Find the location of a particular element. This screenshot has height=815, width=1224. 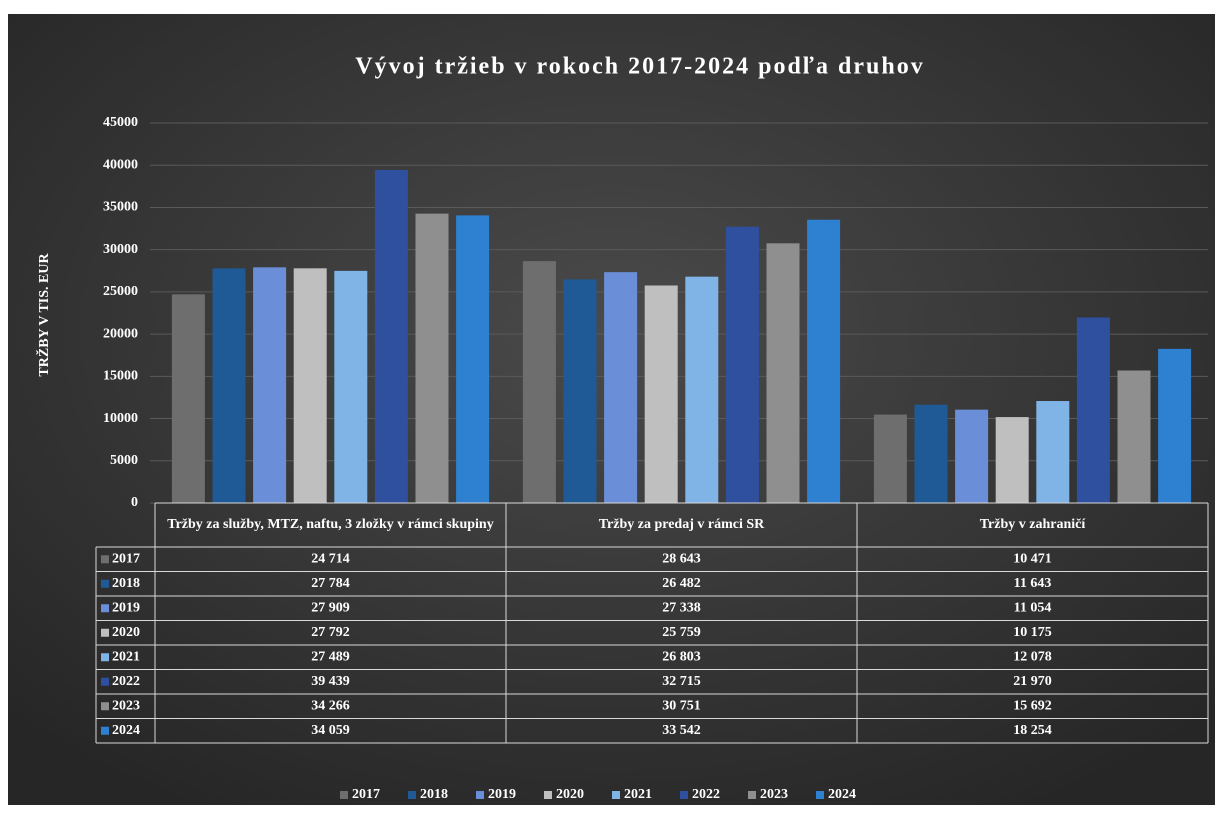

legend-label: 2018 is located at coordinates (434, 794).